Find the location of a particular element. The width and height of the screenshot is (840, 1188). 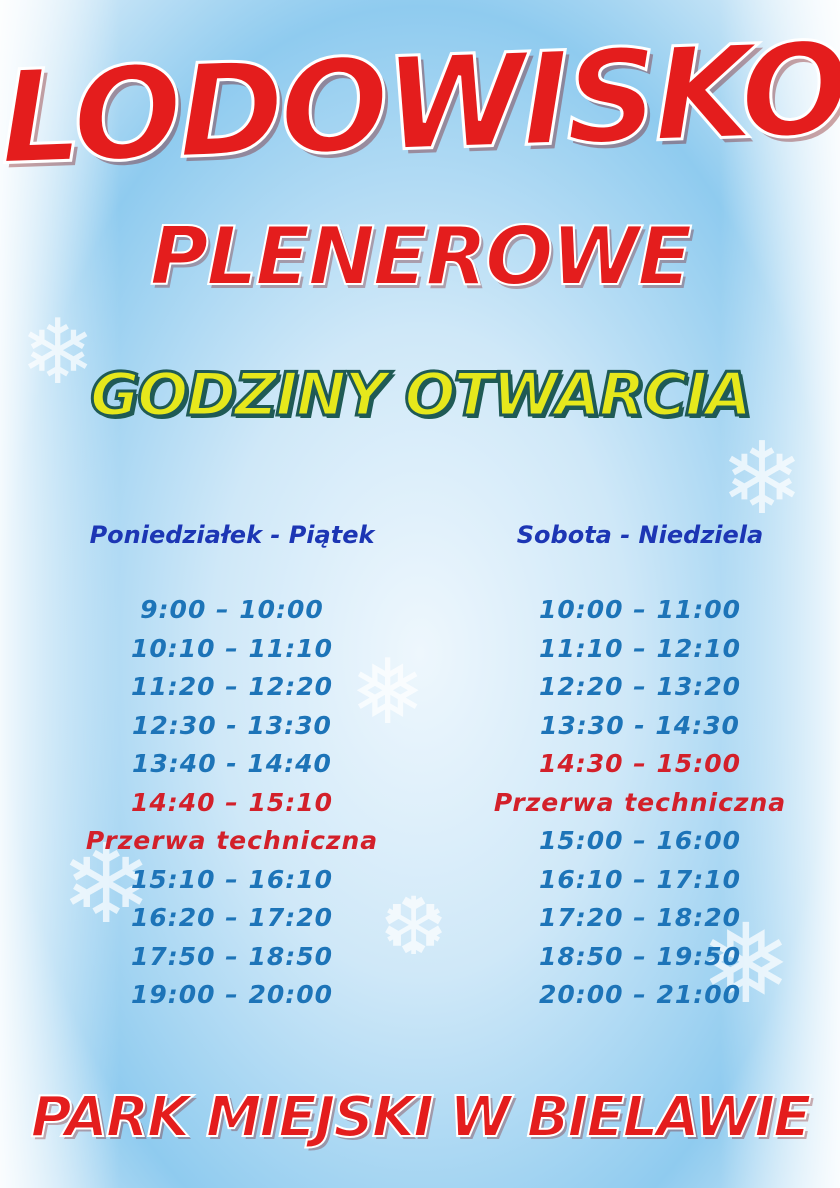

time-slot: 13:30 - 14:30 is located at coordinates (640, 725).